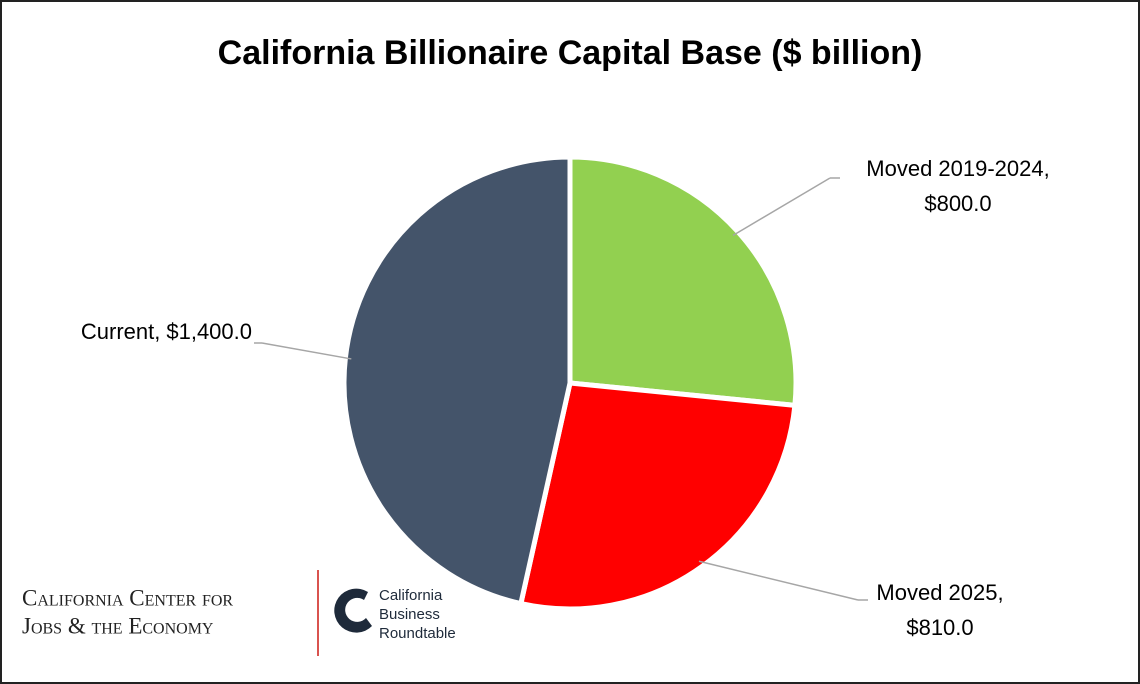 The height and width of the screenshot is (684, 1140). I want to click on footer-left-line: Jobs & the Economy, so click(118, 625).